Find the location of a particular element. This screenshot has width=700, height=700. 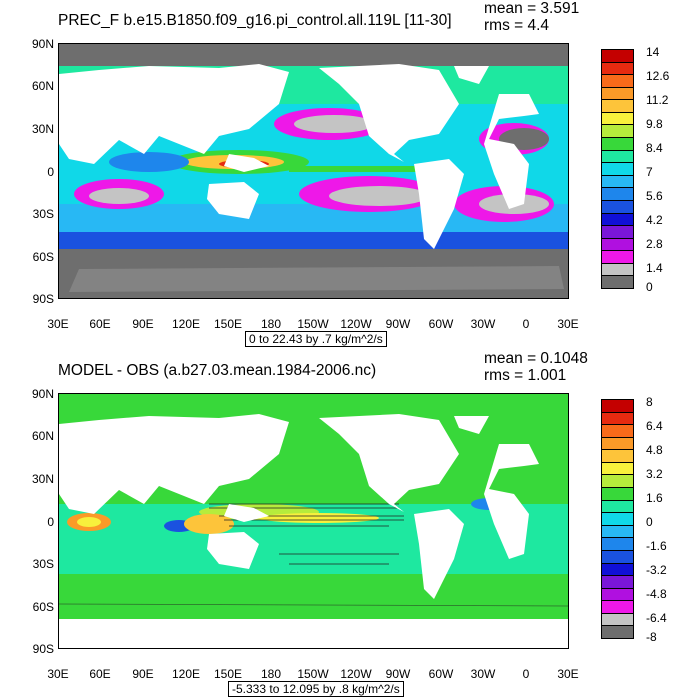

colorbar-label: 12.6 is located at coordinates (658, 76).